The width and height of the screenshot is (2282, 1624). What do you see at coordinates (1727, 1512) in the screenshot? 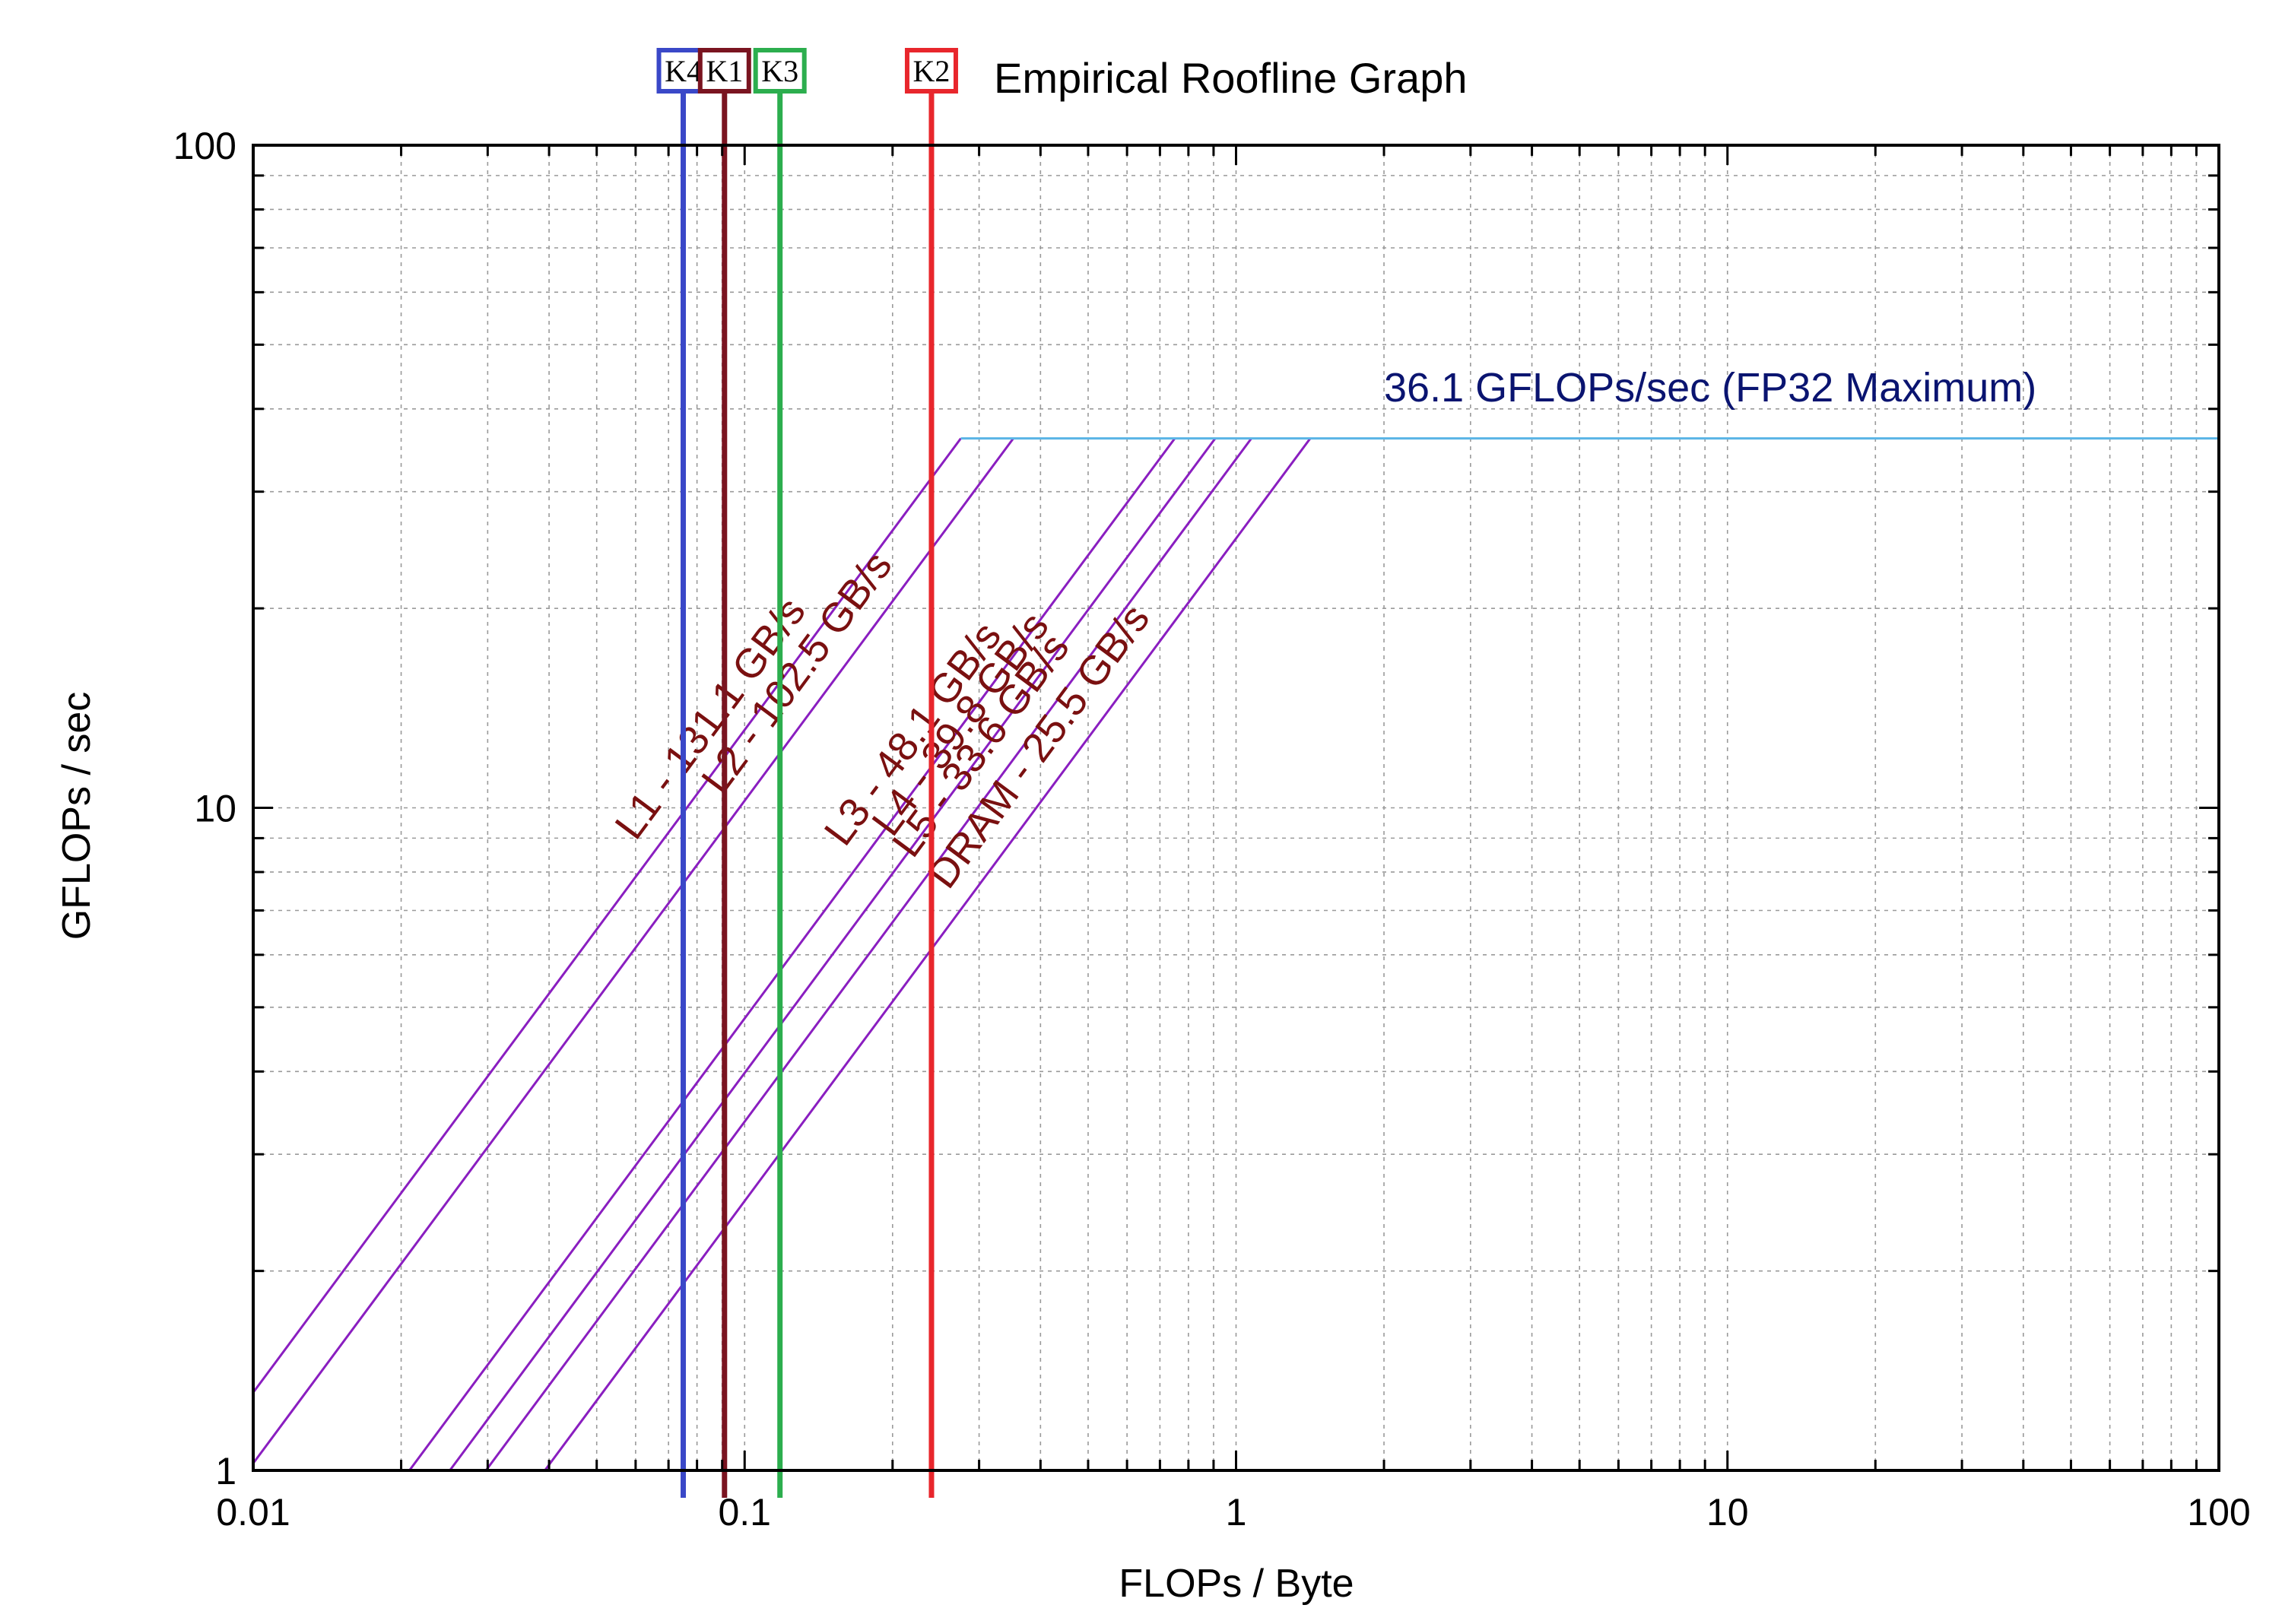
I see `x-tick-label: 10` at bounding box center [1727, 1512].